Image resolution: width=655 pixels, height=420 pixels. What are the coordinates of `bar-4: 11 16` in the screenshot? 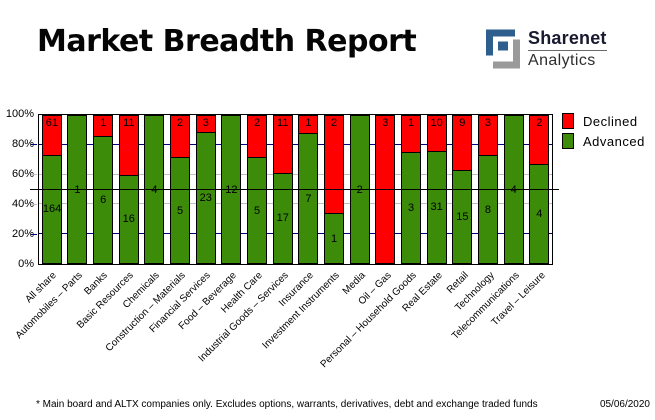 It's located at (128, 189).